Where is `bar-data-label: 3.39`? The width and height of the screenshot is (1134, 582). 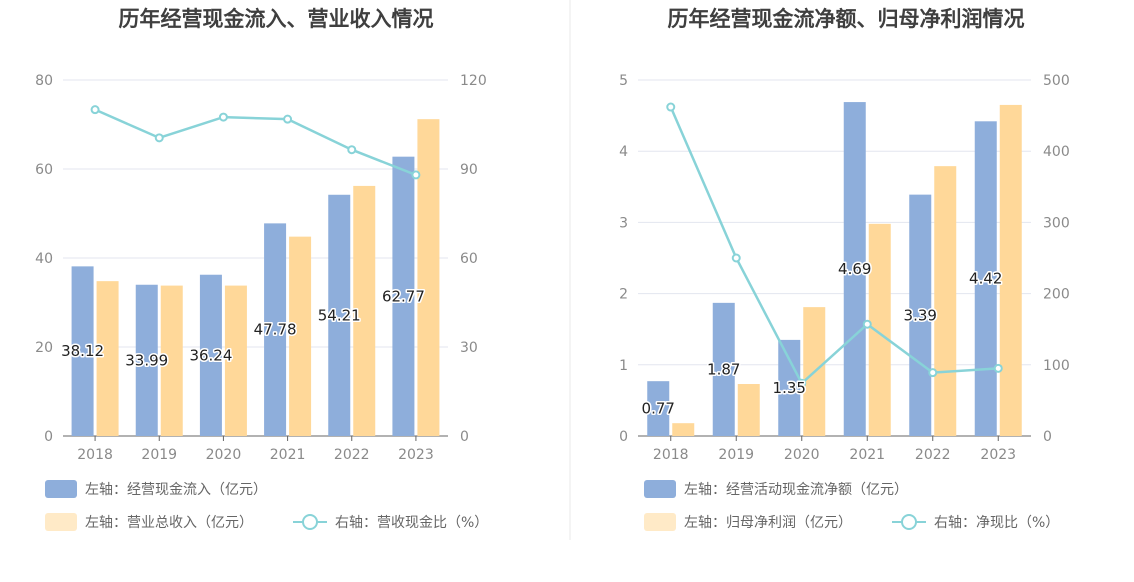 bar-data-label: 3.39 is located at coordinates (920, 315).